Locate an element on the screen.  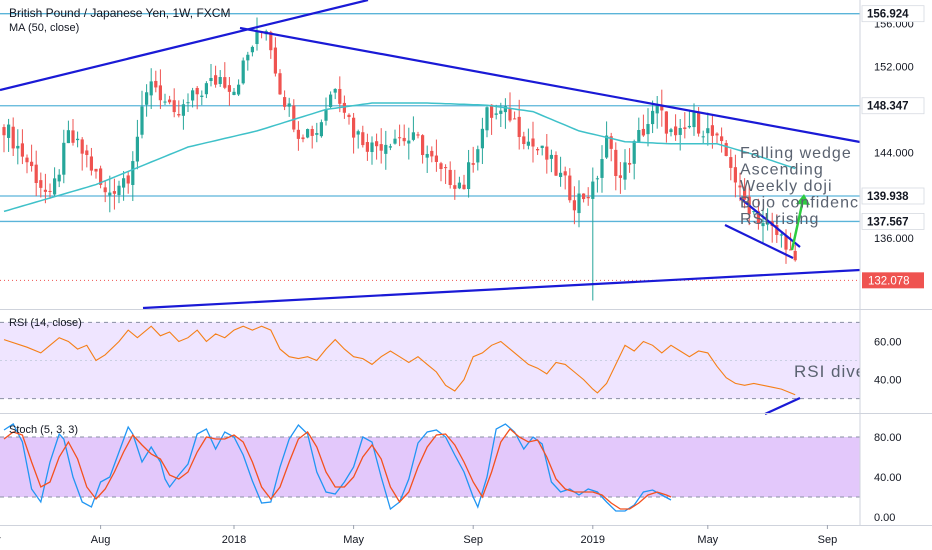
stoch-d-line is located at coordinates (337, 469).